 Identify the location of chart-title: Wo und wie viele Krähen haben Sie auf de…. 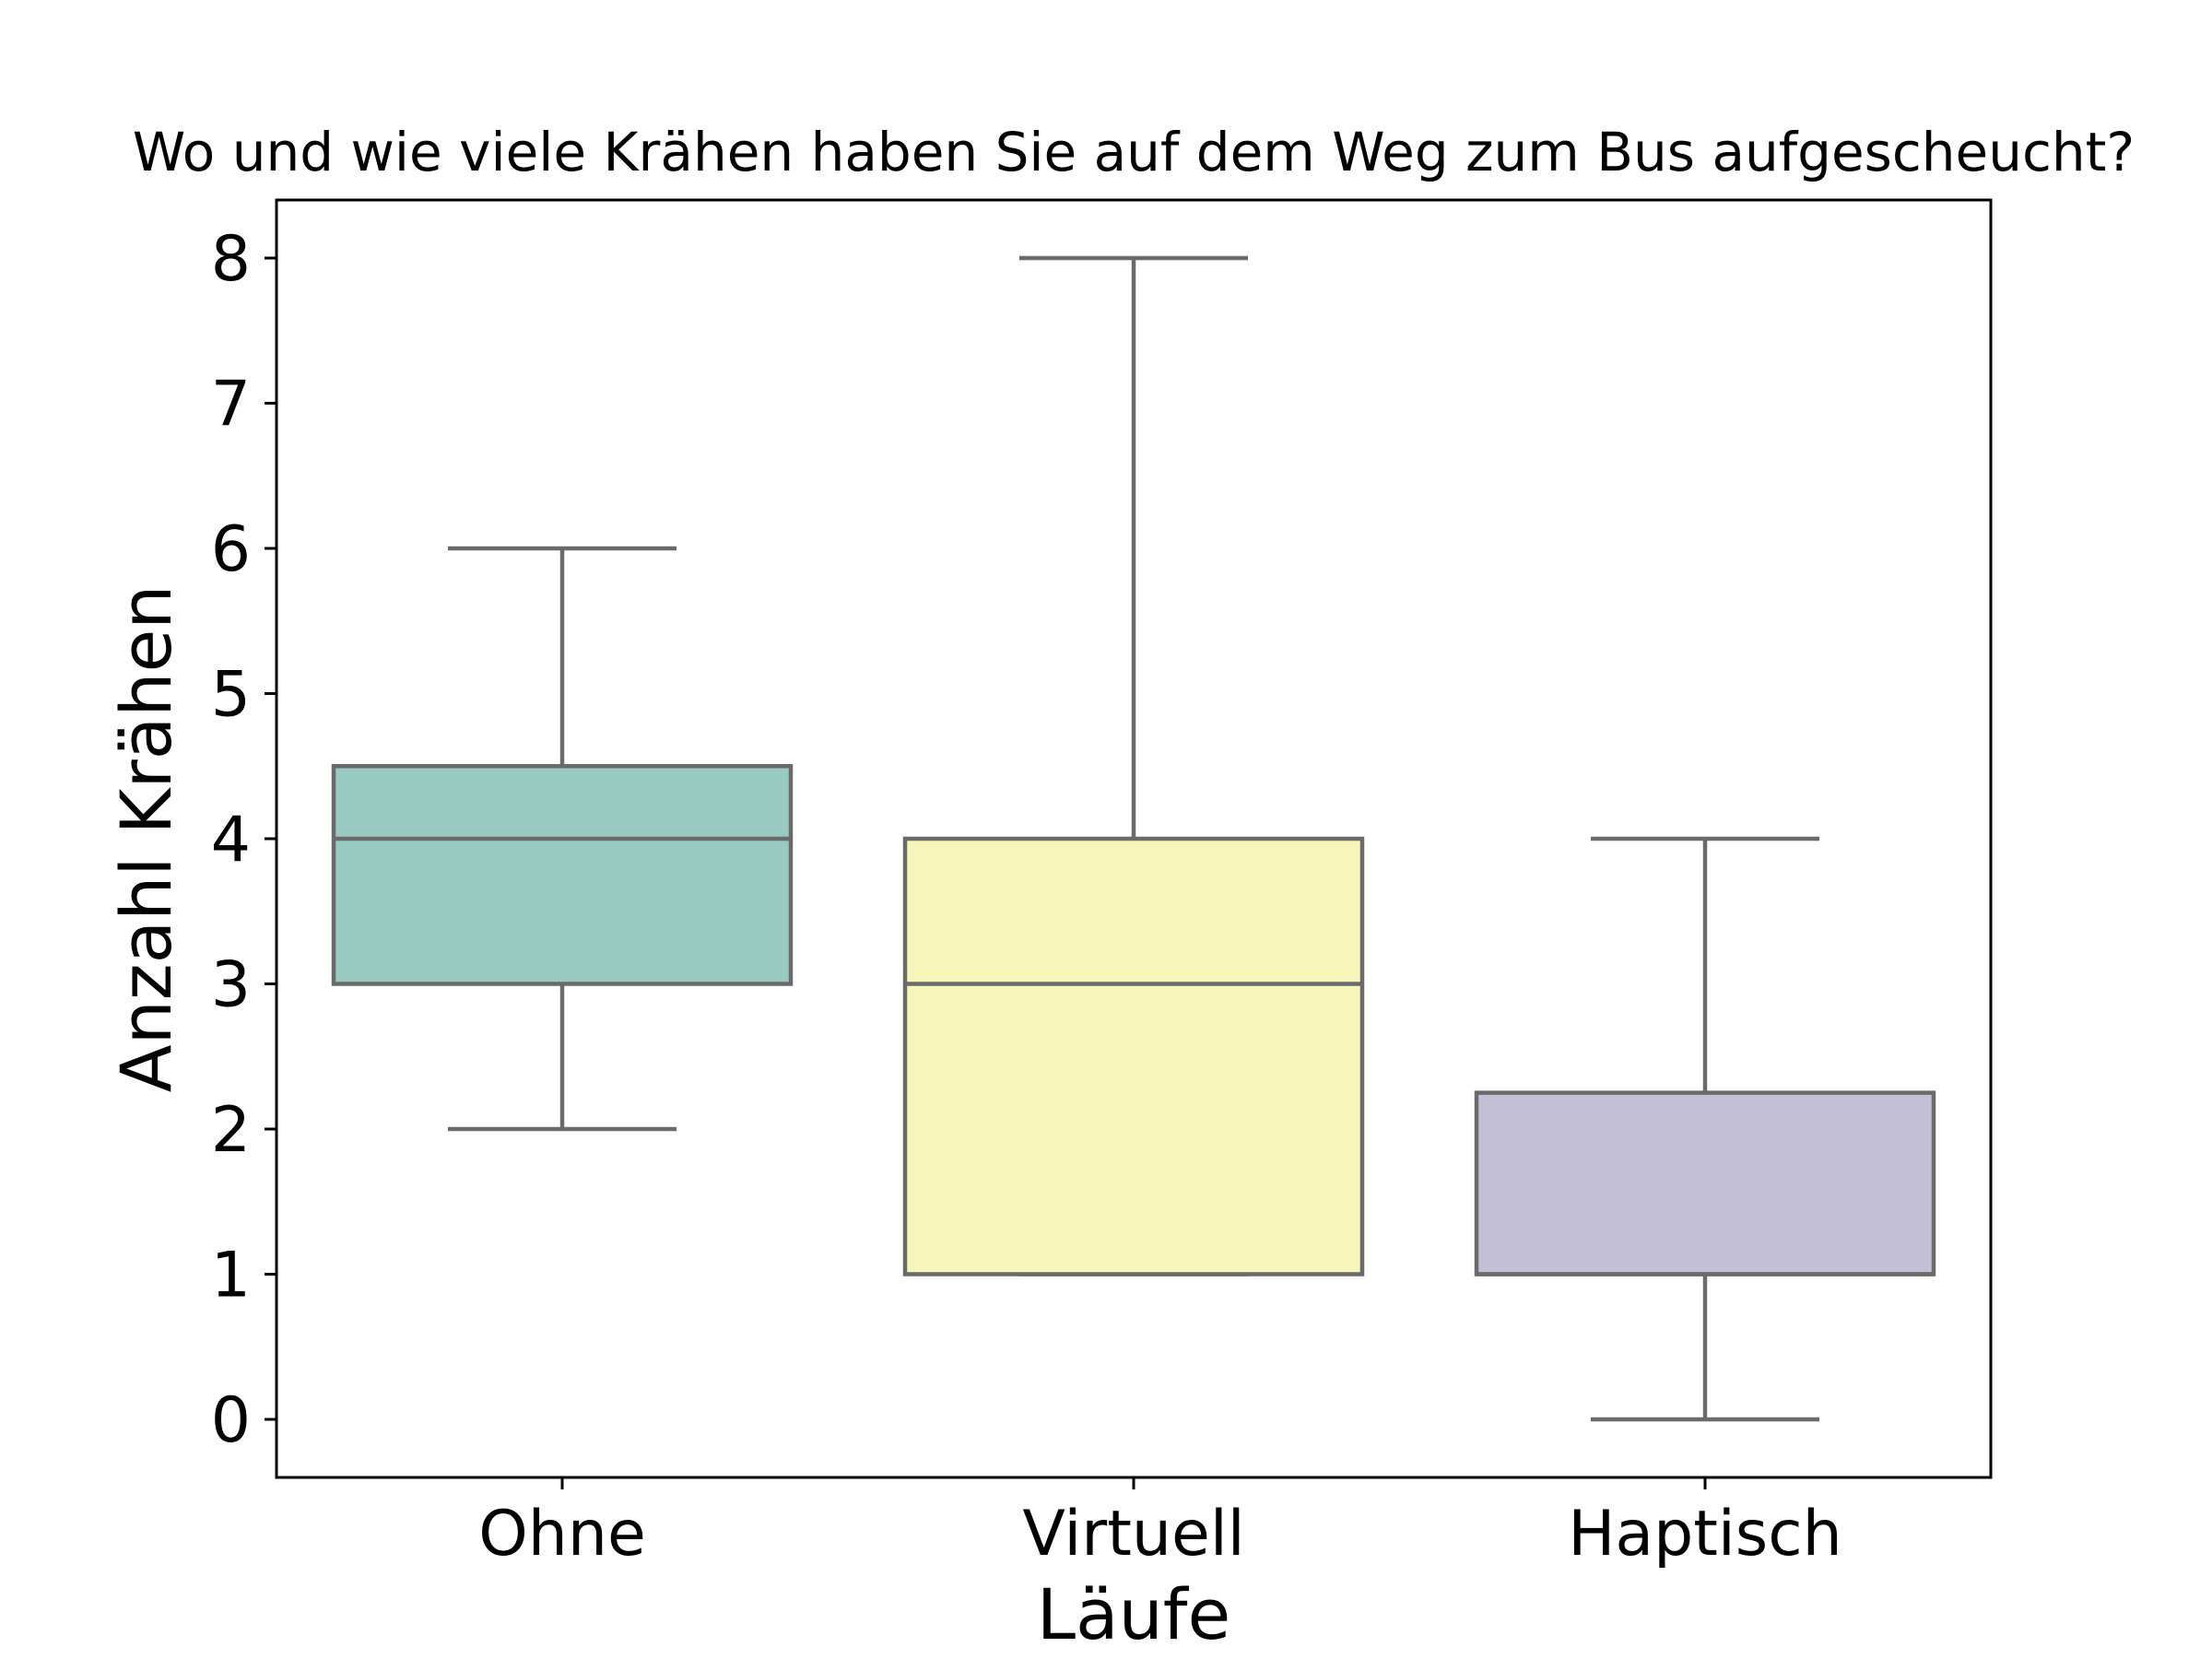
(1134, 152).